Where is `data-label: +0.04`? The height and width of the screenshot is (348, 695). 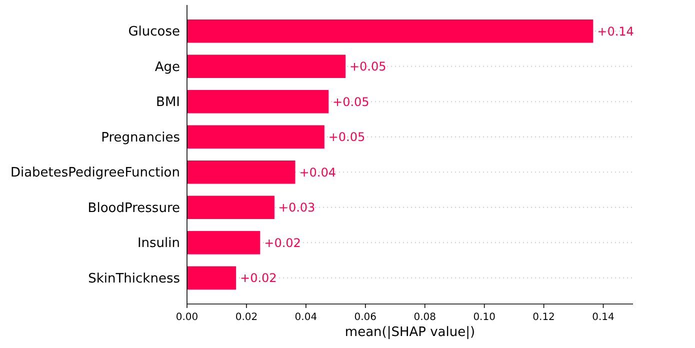
data-label: +0.04 is located at coordinates (317, 172).